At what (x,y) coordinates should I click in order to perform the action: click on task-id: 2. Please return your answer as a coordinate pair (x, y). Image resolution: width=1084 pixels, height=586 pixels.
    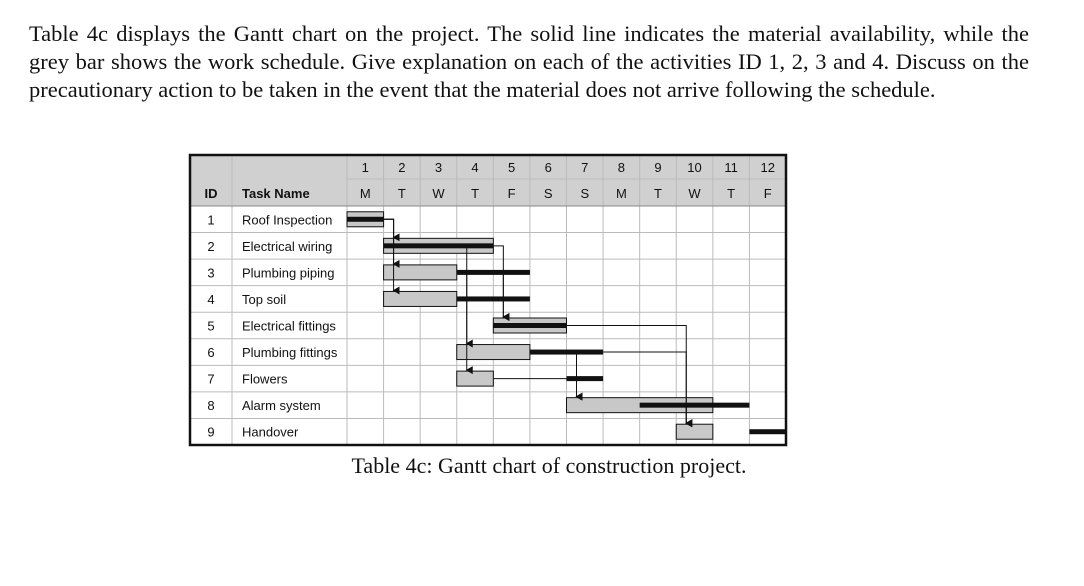
    Looking at the image, I should click on (210, 246).